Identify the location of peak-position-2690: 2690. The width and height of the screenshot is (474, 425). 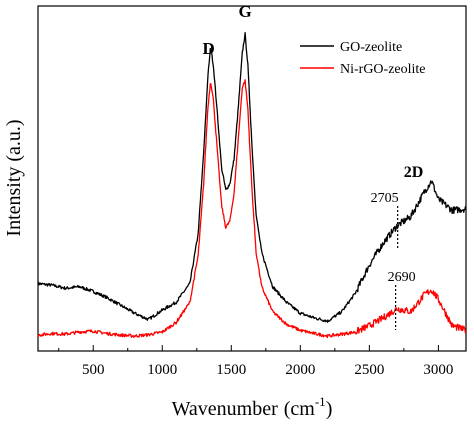
(402, 277).